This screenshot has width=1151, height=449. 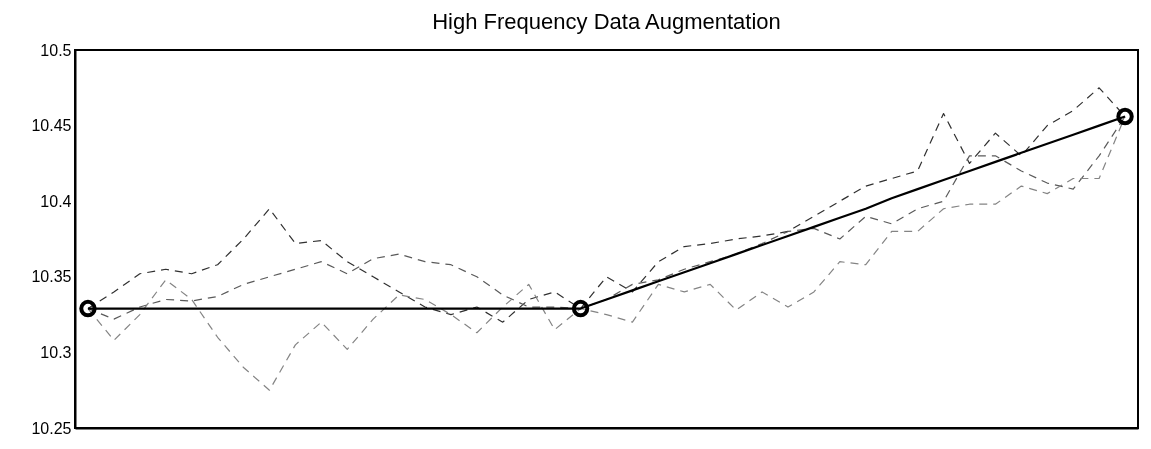 I want to click on y-tick-label: 10.25, so click(x=51, y=428).